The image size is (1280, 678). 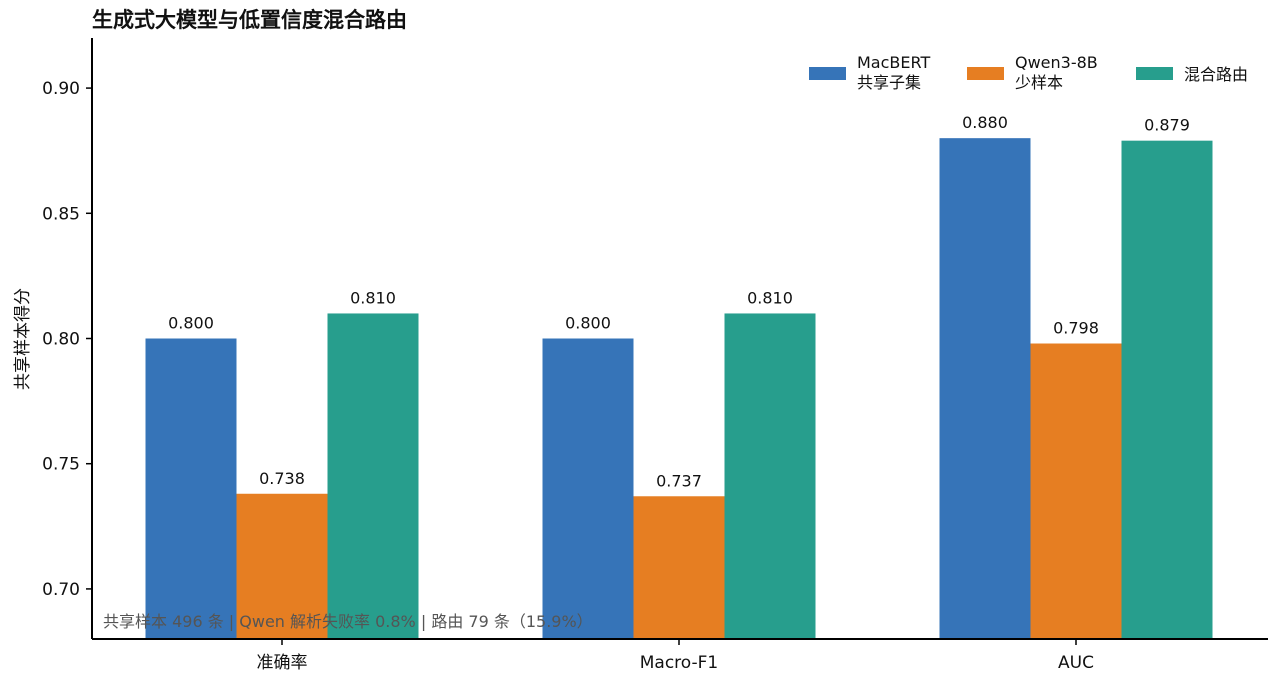 I want to click on bar-value-label: 0.880, so click(x=985, y=122).